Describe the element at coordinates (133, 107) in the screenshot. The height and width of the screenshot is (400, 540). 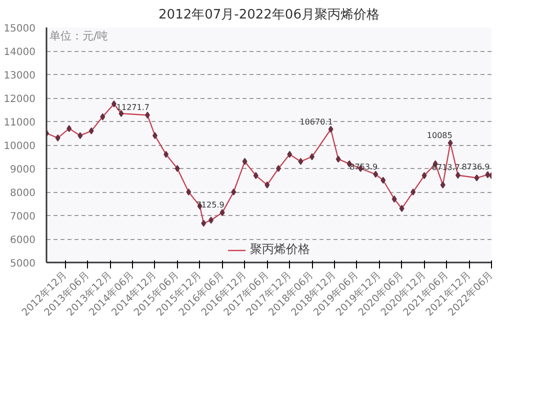
I see `data-label: 11271.7` at that location.